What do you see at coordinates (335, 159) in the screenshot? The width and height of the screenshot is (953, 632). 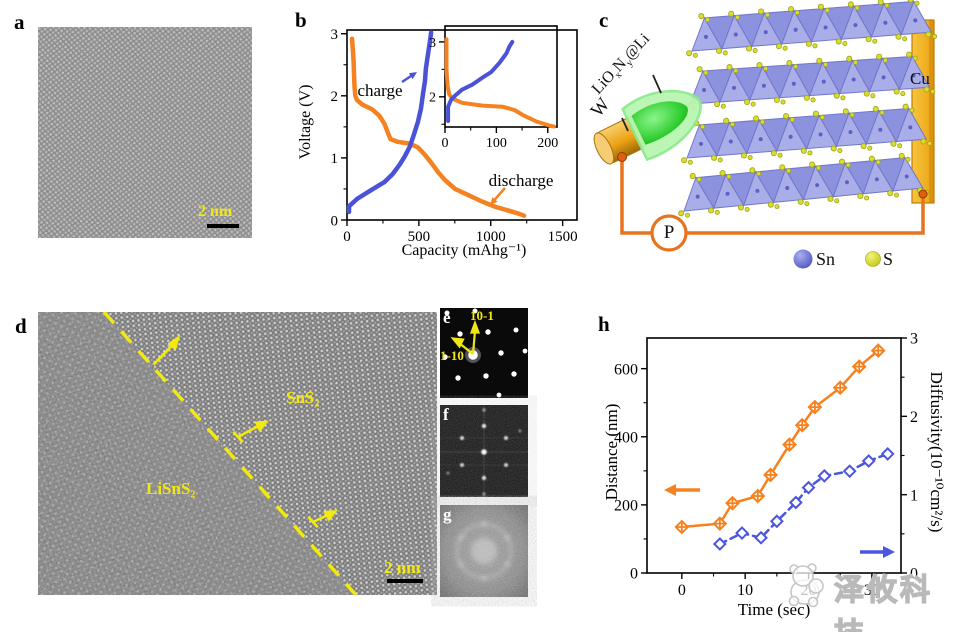 I see `y-tick-label: 1` at bounding box center [335, 159].